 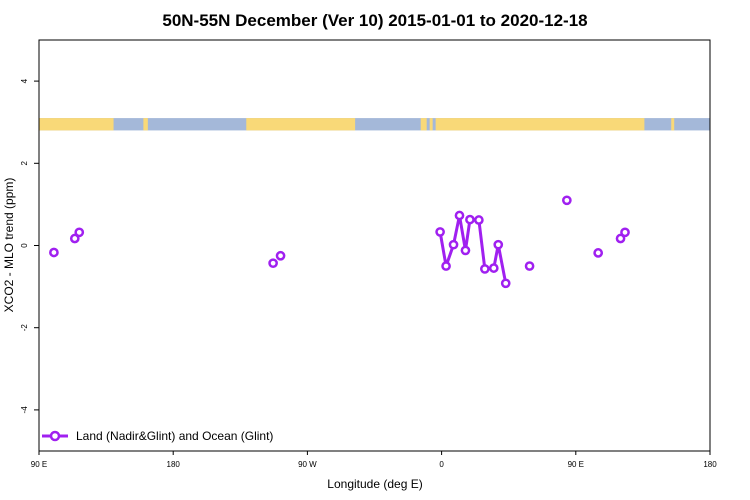 I want to click on legend: Land (Nadir&Glint) and Ocean (Glint), so click(x=157, y=436).